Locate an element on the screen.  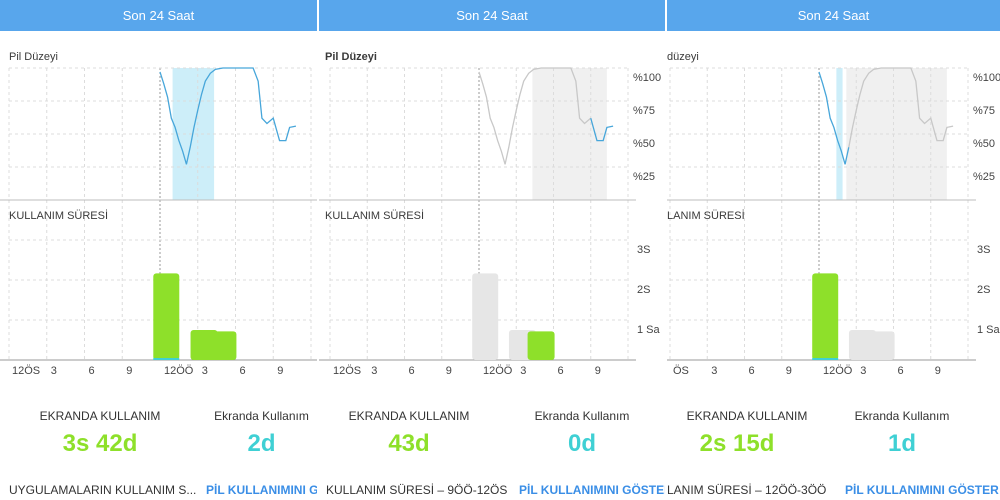
screen-other-value: 2d is located at coordinates (261, 443).